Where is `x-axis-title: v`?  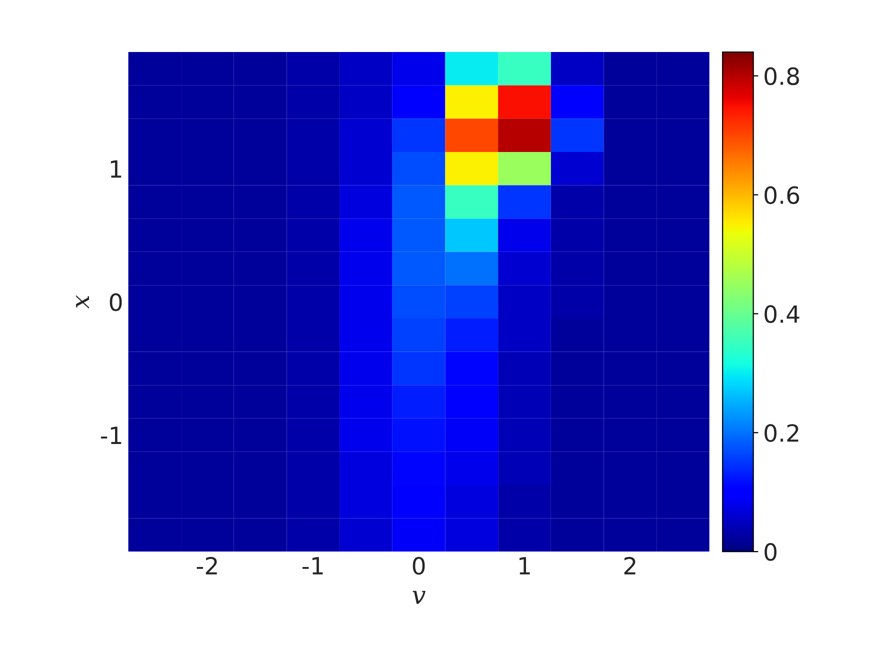
x-axis-title: v is located at coordinates (419, 597).